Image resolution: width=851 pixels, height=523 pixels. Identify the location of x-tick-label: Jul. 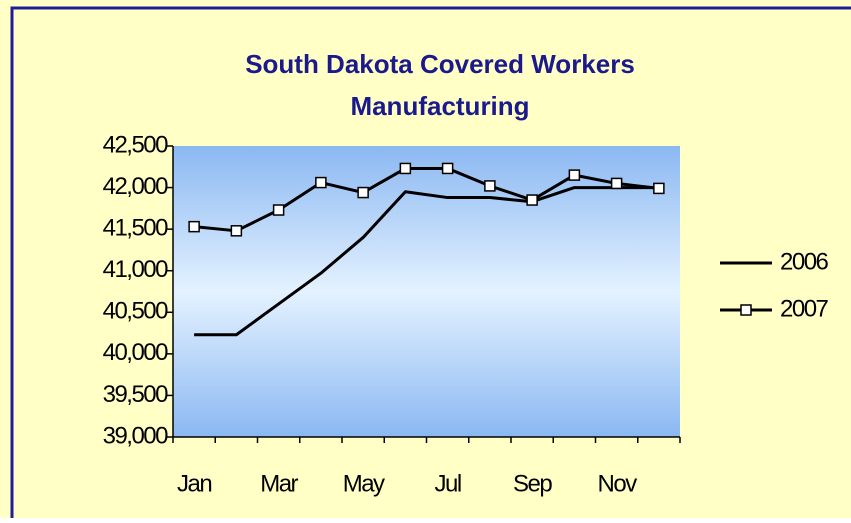
(448, 483).